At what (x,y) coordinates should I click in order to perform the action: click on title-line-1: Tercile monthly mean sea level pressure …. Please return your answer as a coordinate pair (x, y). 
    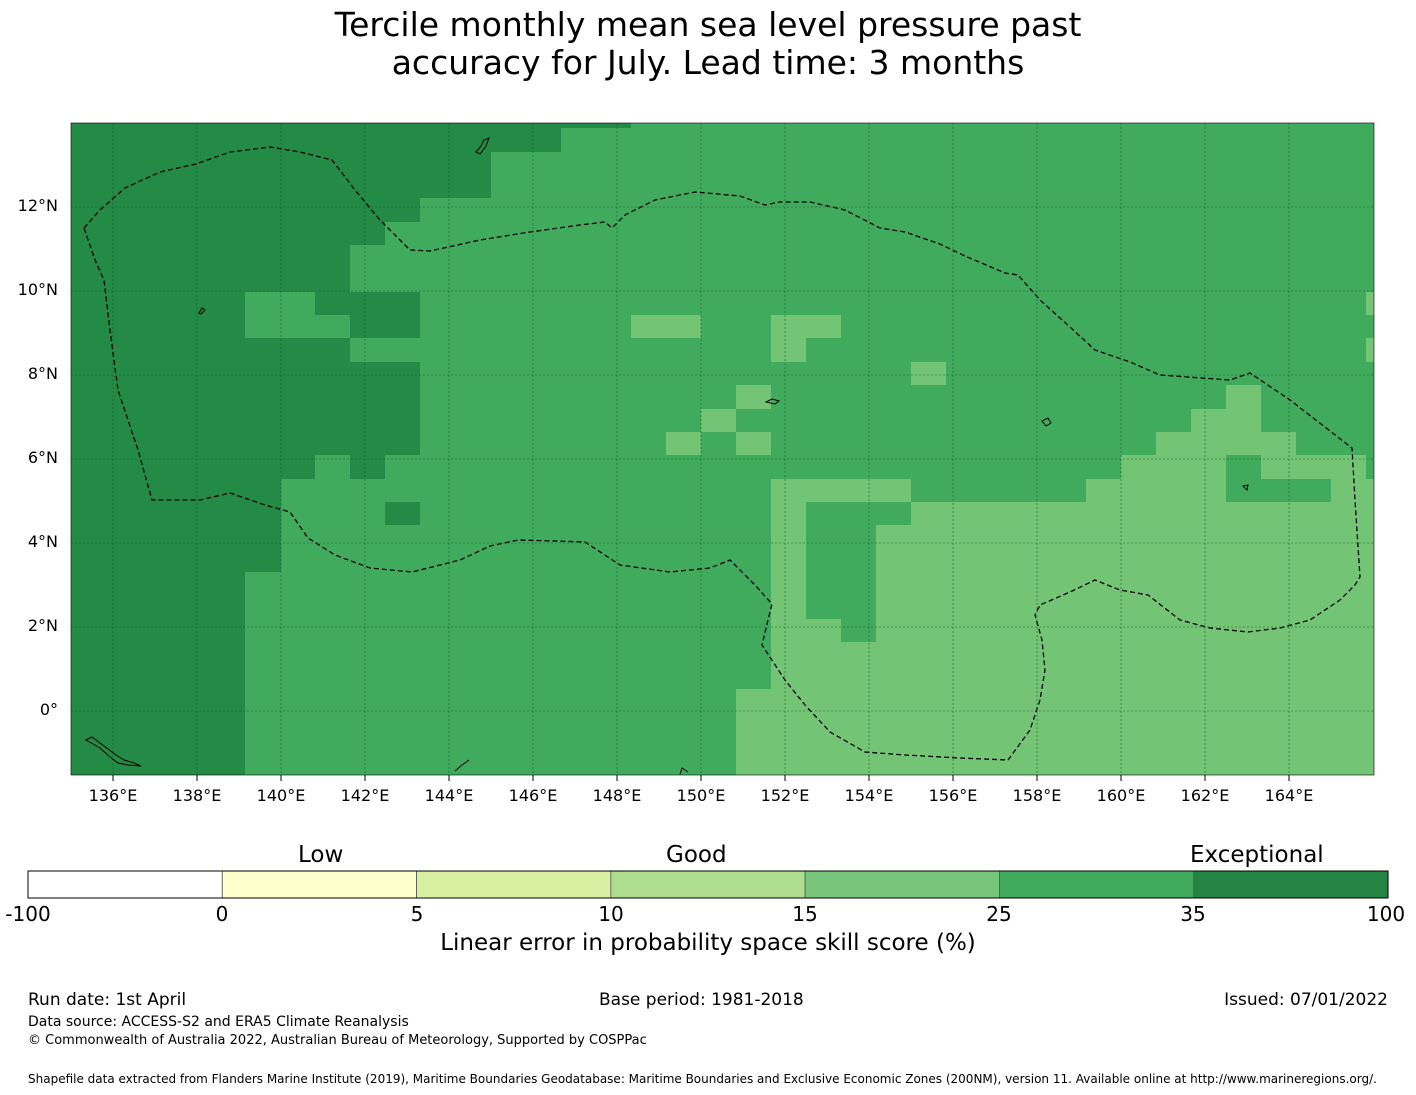
    Looking at the image, I should click on (708, 24).